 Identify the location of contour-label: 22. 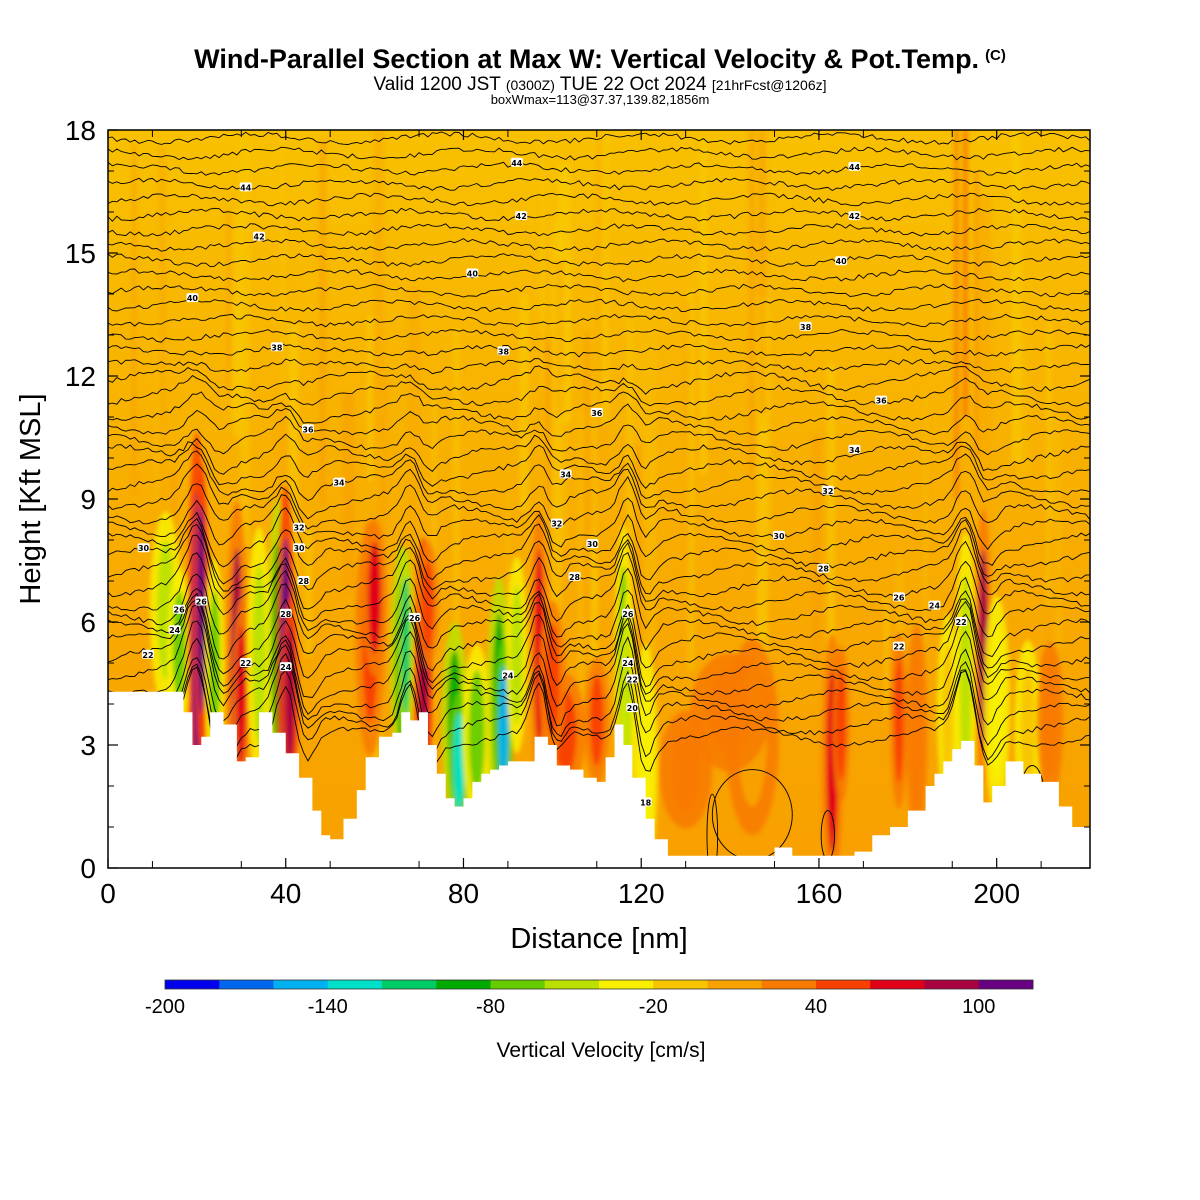
(245, 663).